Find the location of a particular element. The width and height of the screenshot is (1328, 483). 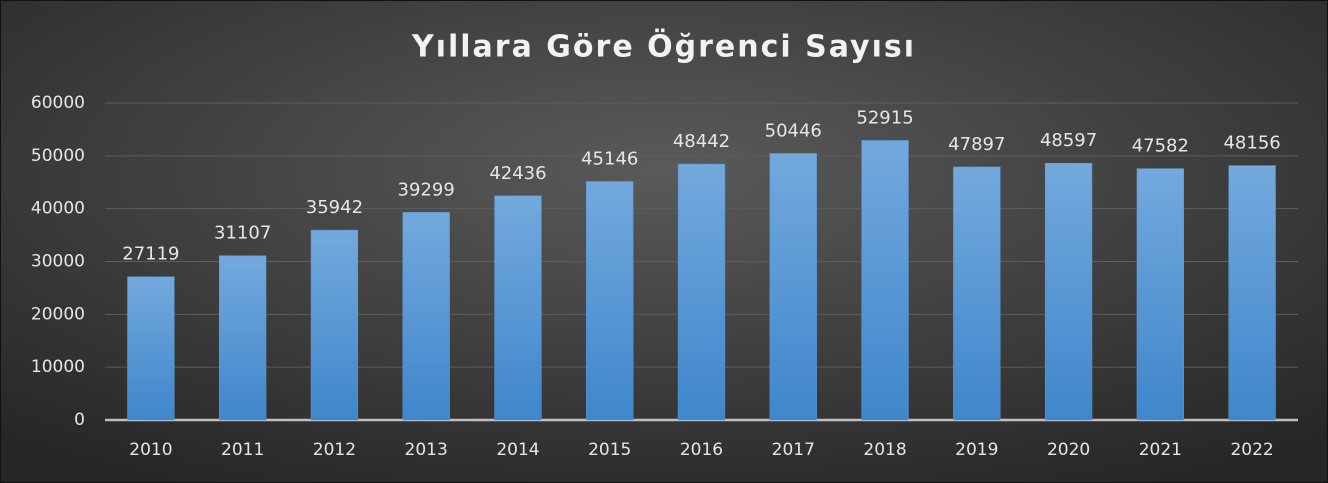

data-label: 47582 is located at coordinates (1160, 146).